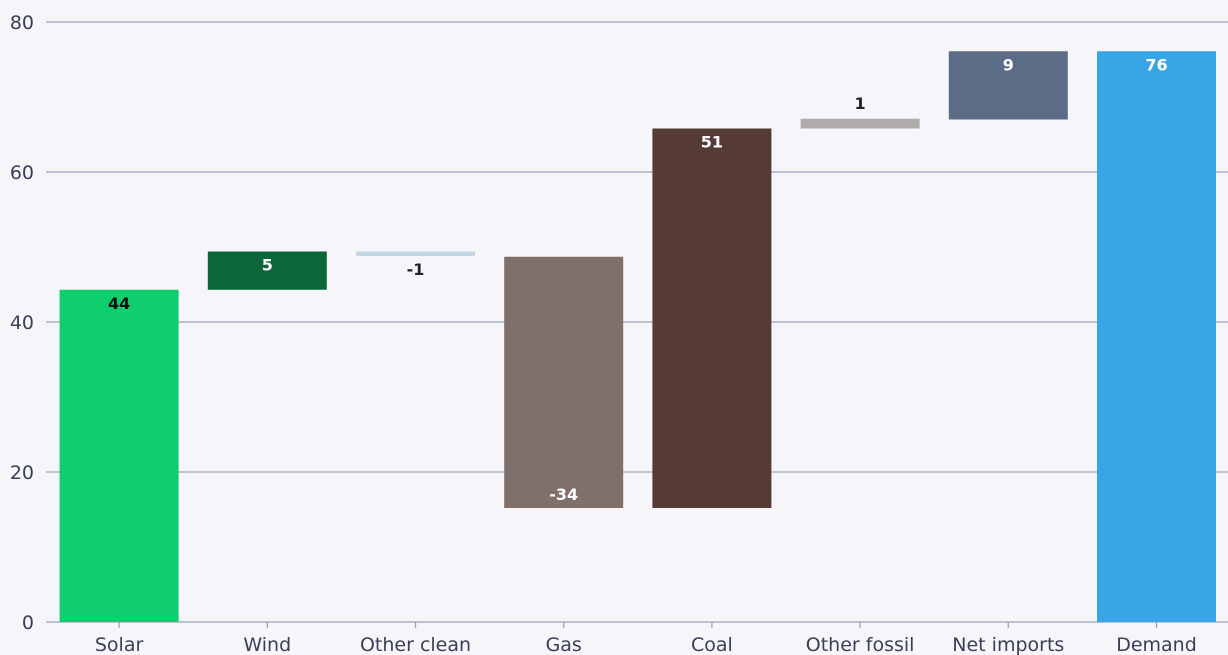 The height and width of the screenshot is (655, 1228). I want to click on data-label-coal: 51, so click(712, 142).